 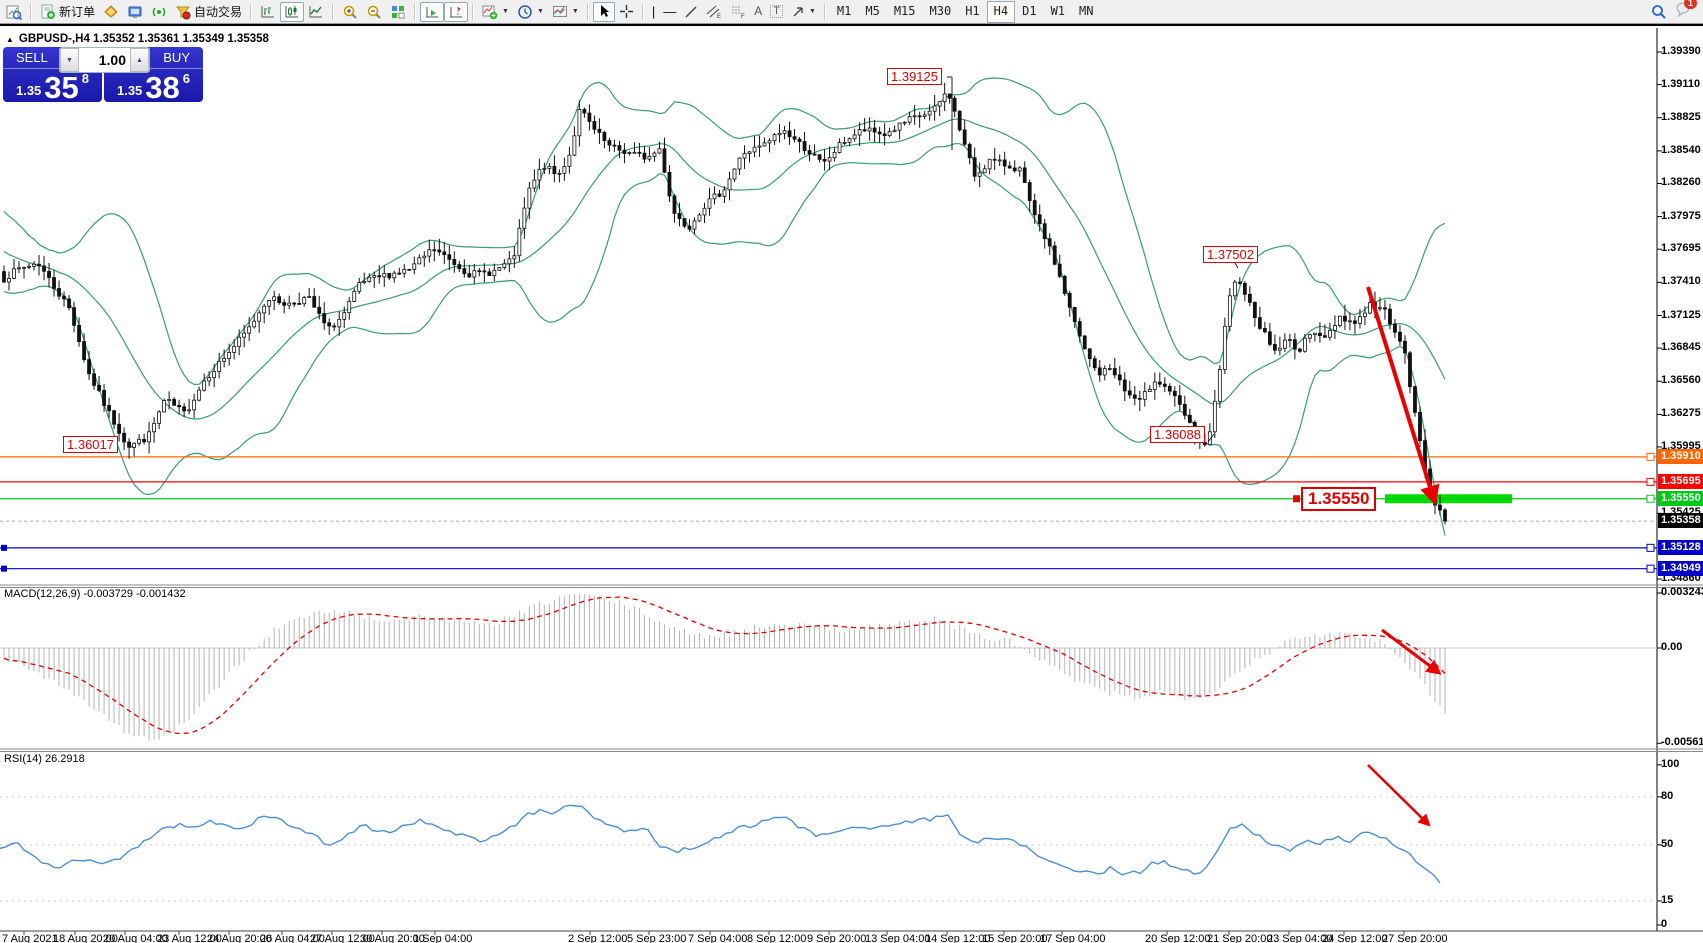 What do you see at coordinates (1681, 413) in the screenshot?
I see `price-axis-tick: 1.36275` at bounding box center [1681, 413].